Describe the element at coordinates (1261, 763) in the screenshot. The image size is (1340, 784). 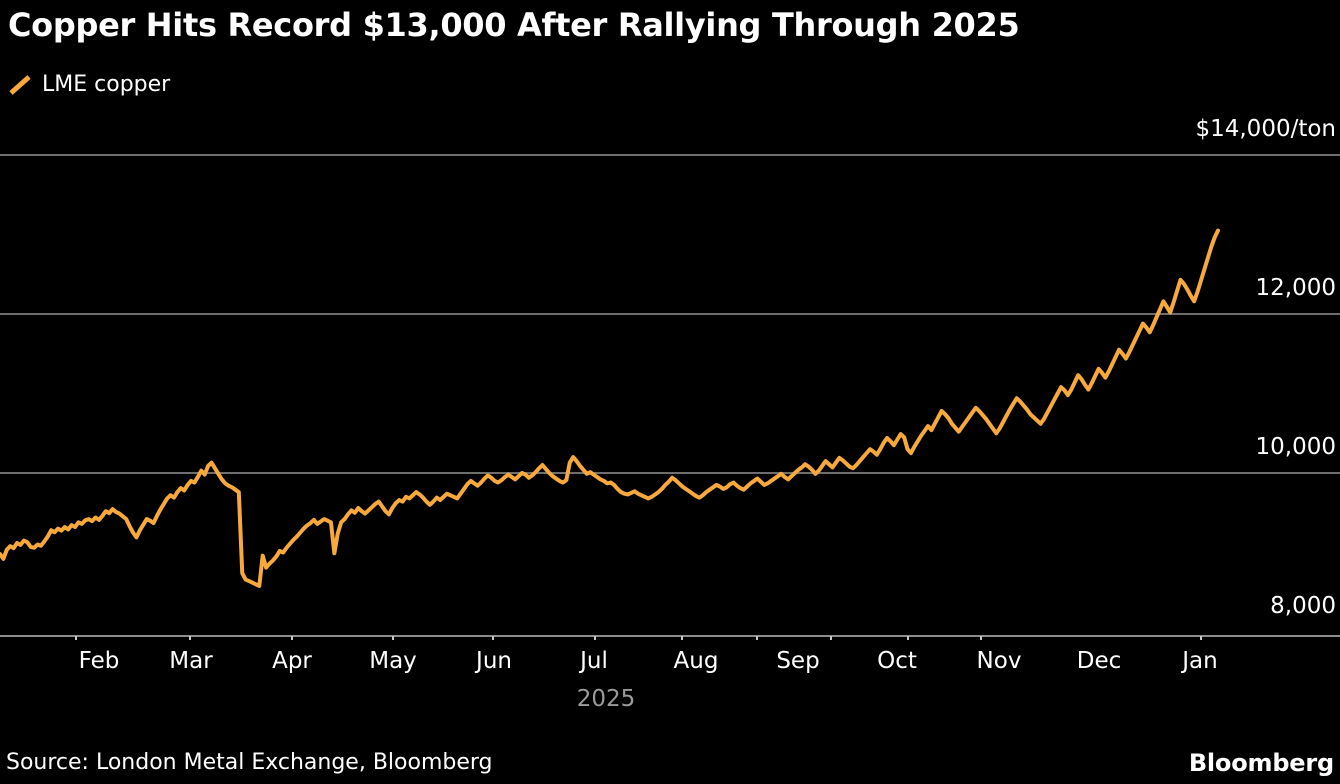
I see `bloomberg-logo: Bloomberg` at that location.